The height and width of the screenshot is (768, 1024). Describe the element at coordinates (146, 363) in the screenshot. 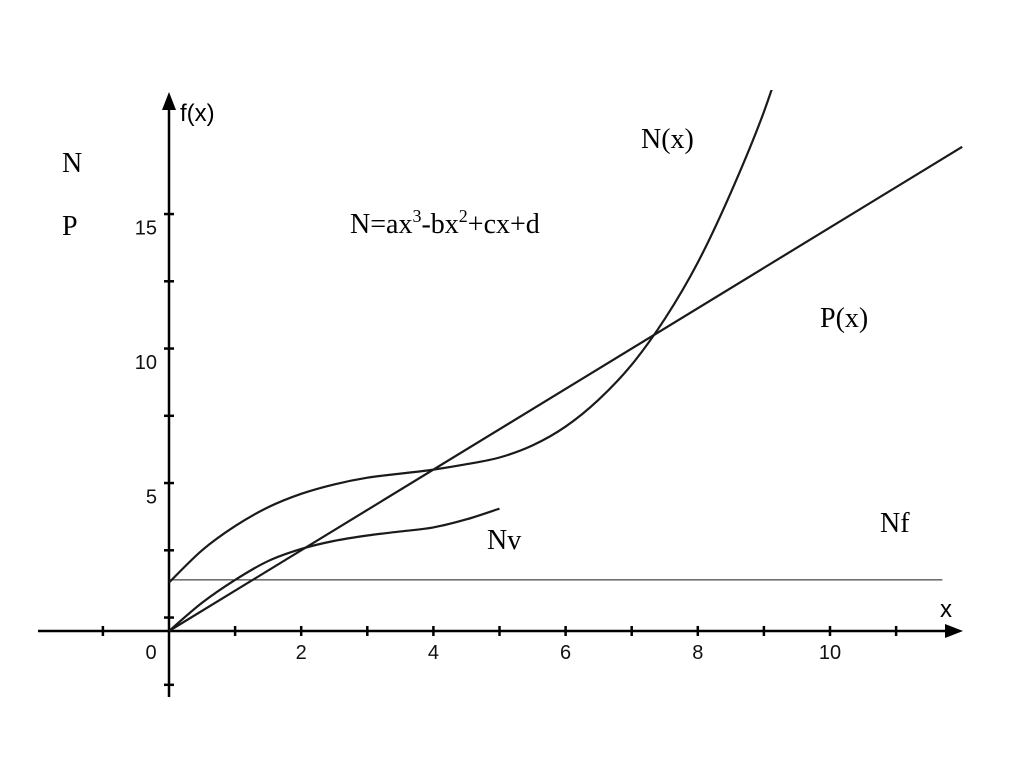

I see `y-tick-label: 10` at that location.